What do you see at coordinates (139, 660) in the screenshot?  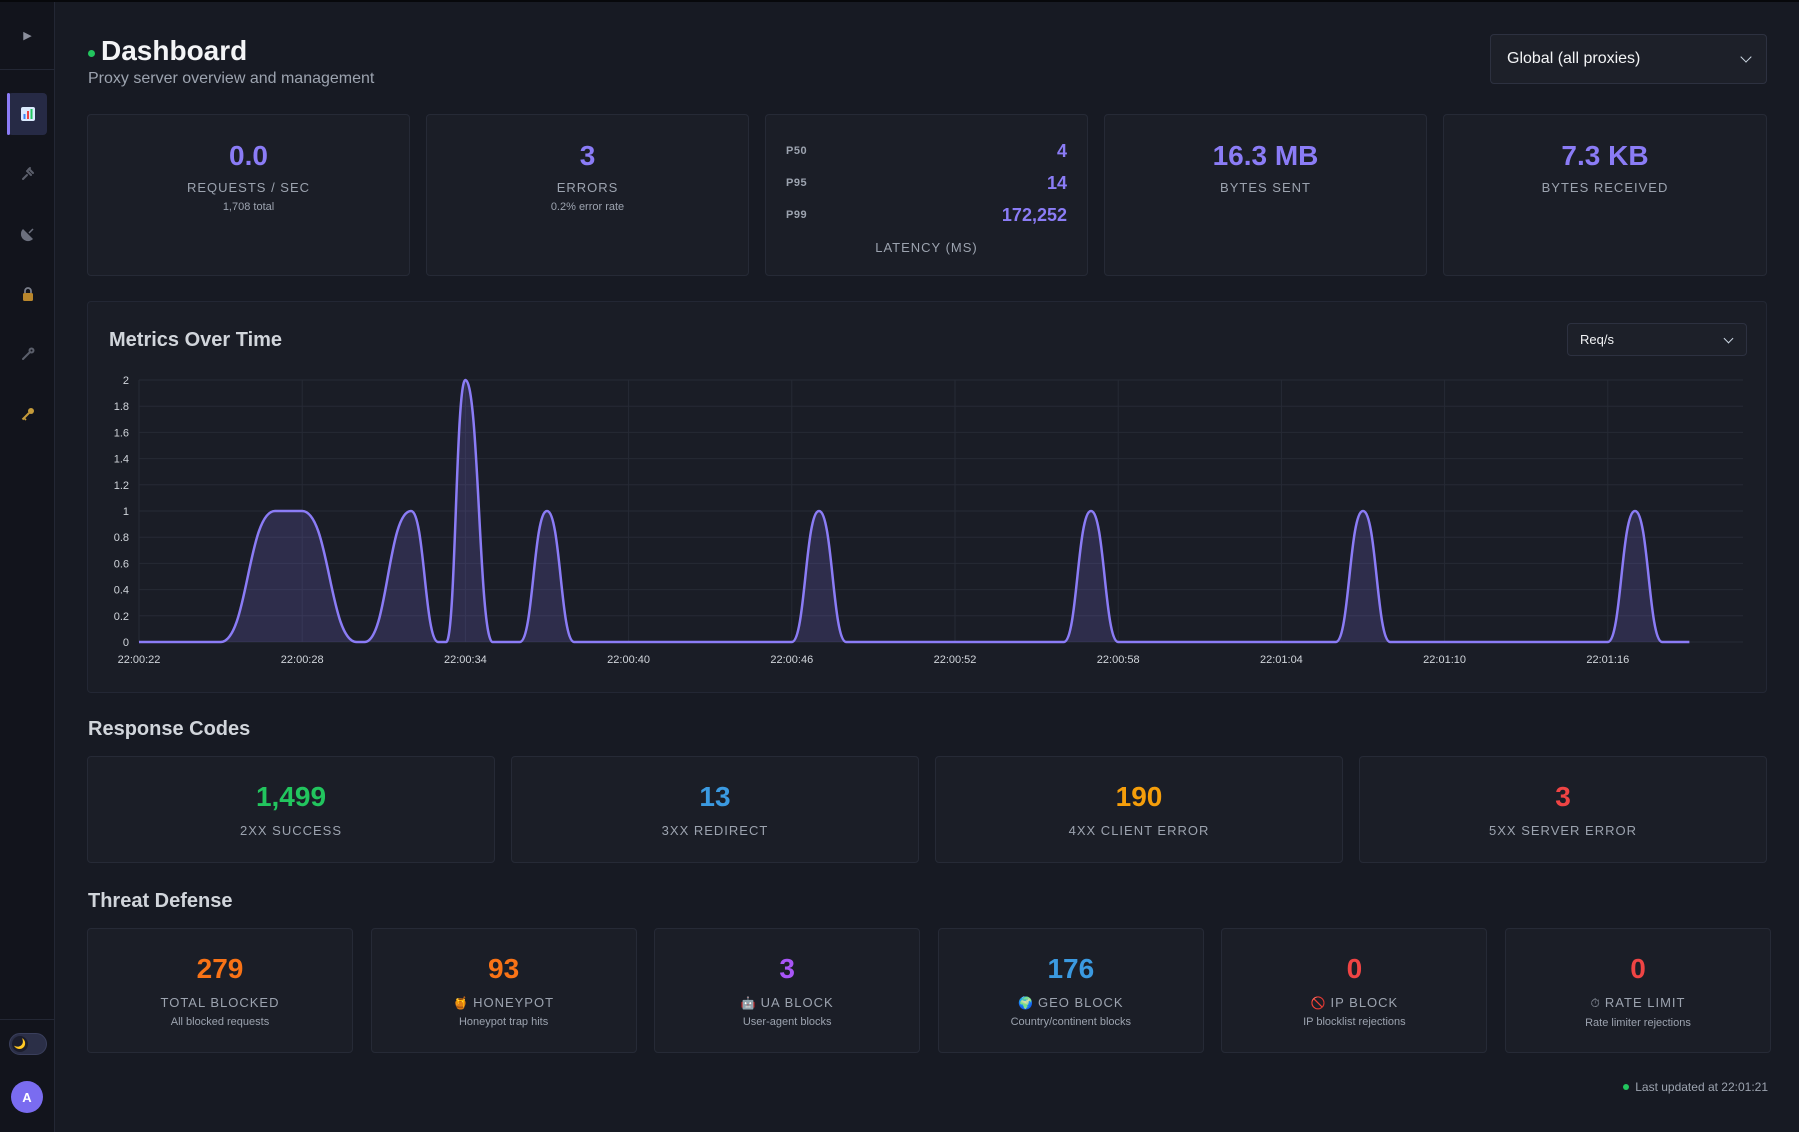 I see `chart-x-tick-label: 22:00:22` at bounding box center [139, 660].